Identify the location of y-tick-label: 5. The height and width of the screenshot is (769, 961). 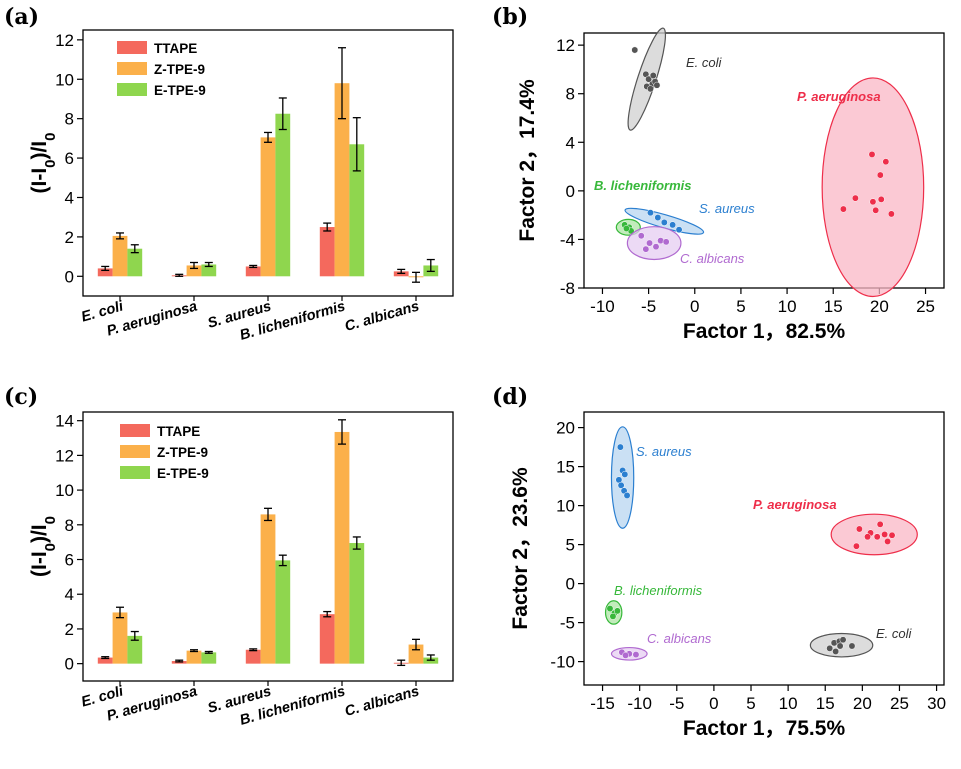
(570, 545).